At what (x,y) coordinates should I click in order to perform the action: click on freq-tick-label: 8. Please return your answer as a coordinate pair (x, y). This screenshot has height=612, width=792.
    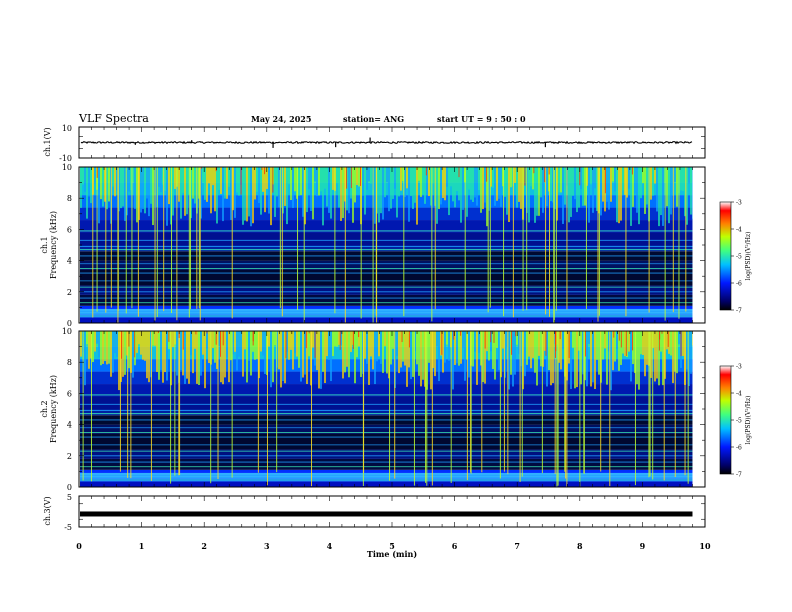
    Looking at the image, I should click on (69, 362).